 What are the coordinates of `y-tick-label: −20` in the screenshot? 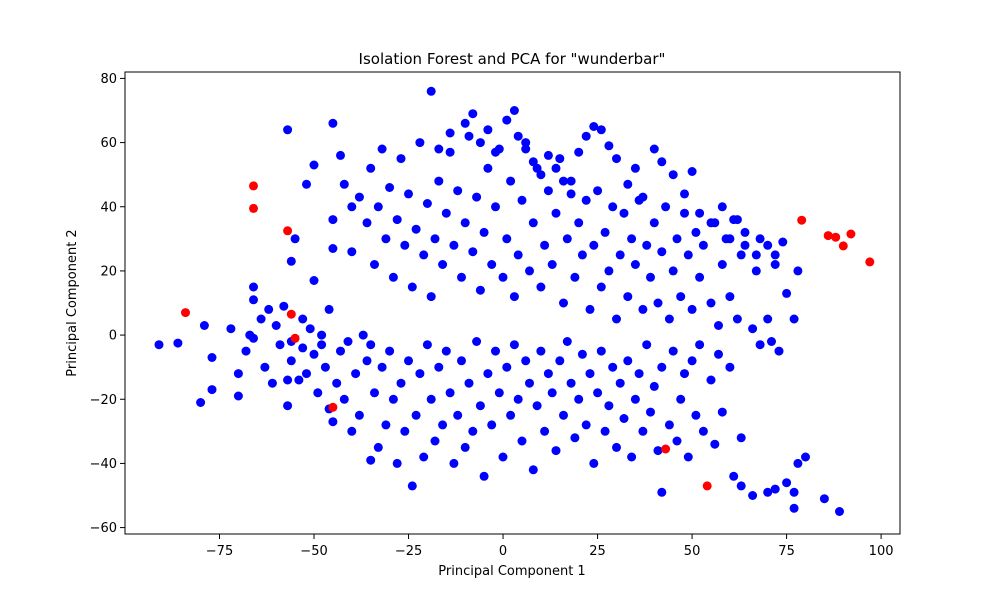 It's located at (103, 400).